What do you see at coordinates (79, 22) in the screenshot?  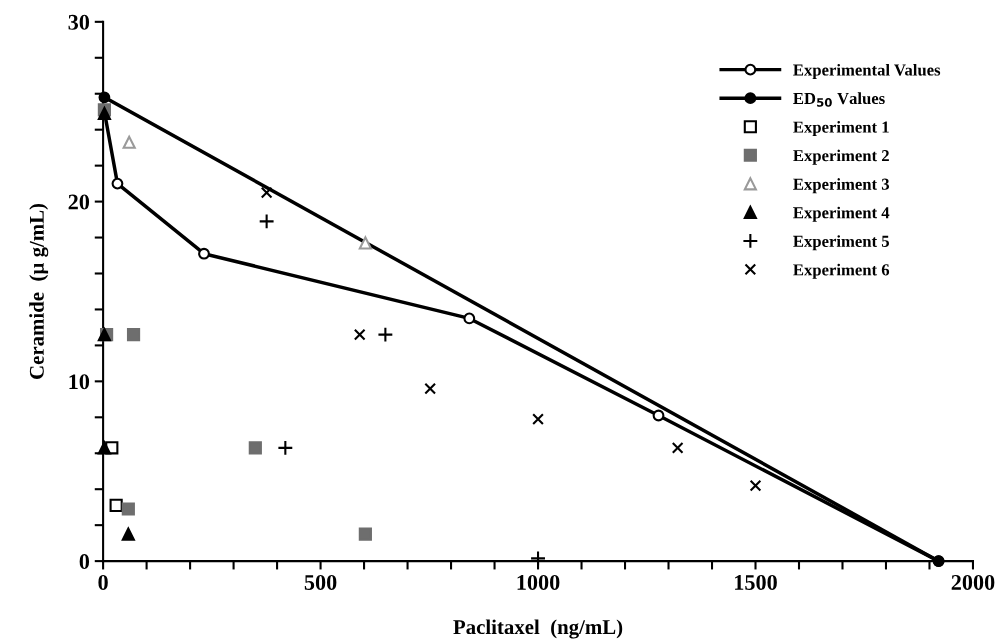 I see `y-tick-label: 30` at bounding box center [79, 22].